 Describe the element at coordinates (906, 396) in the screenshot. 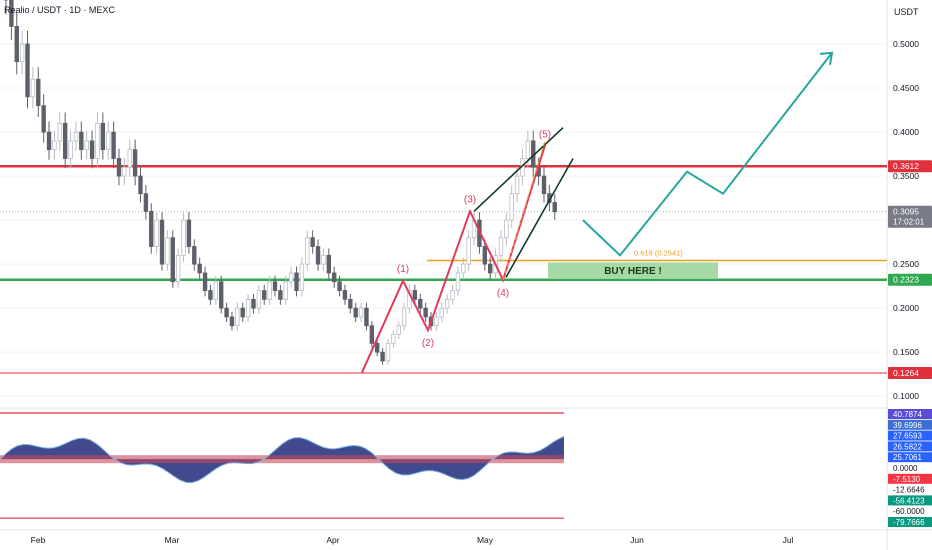

I see `y-tick-label: 0.1000` at that location.